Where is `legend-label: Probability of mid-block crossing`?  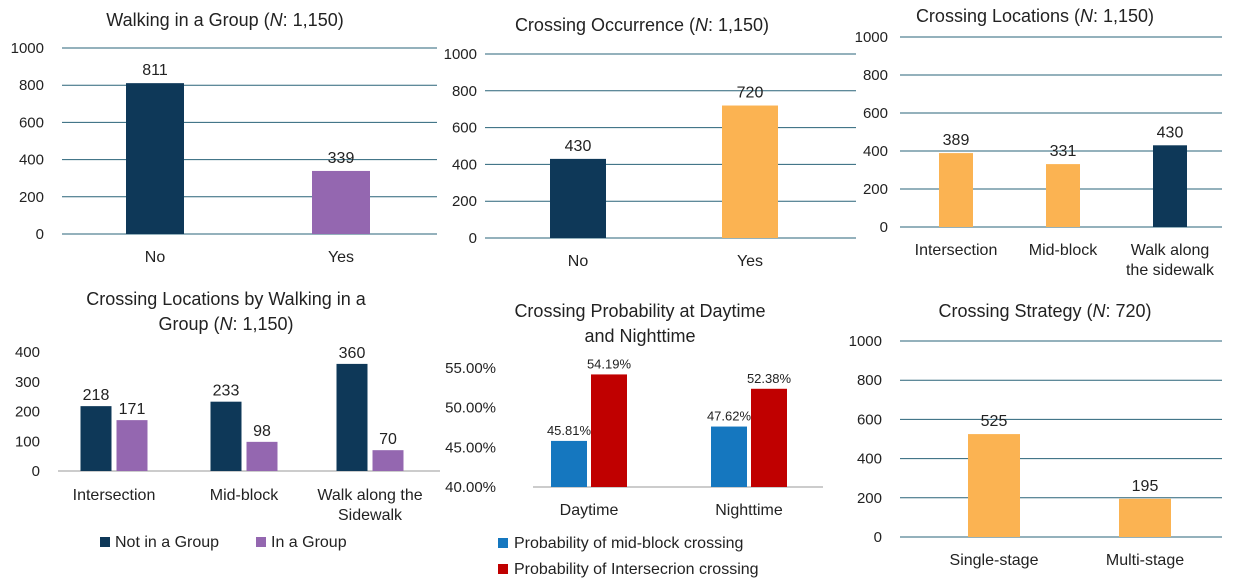
legend-label: Probability of mid-block crossing is located at coordinates (628, 543).